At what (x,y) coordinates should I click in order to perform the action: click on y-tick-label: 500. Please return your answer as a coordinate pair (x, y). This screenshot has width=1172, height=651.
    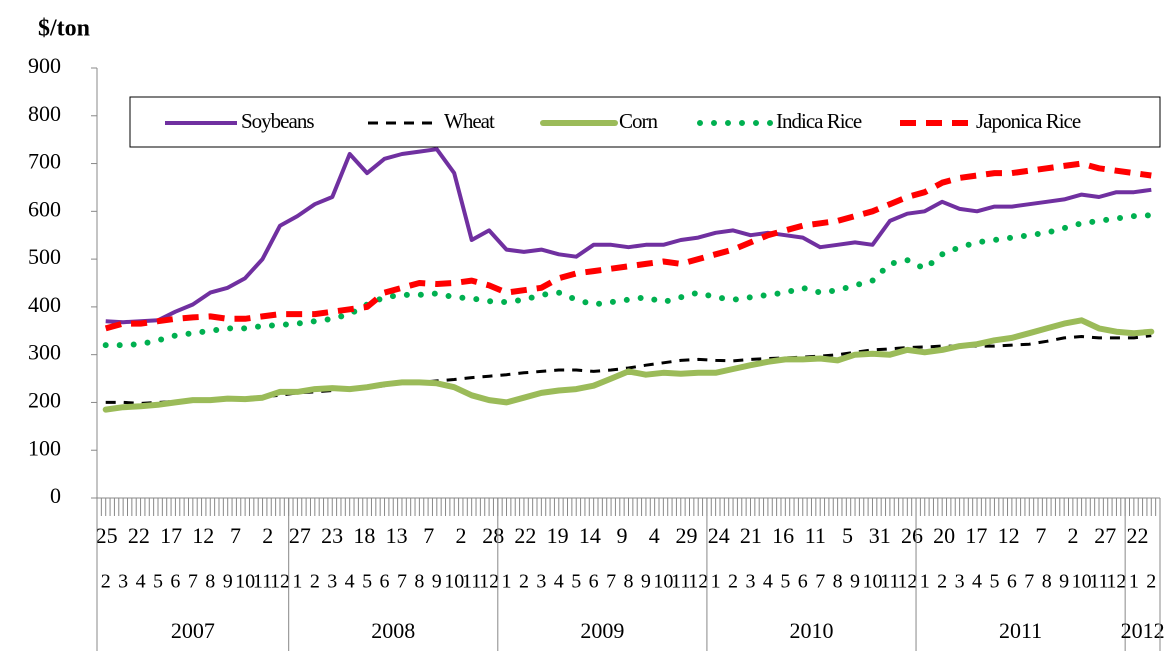
    Looking at the image, I should click on (44, 256).